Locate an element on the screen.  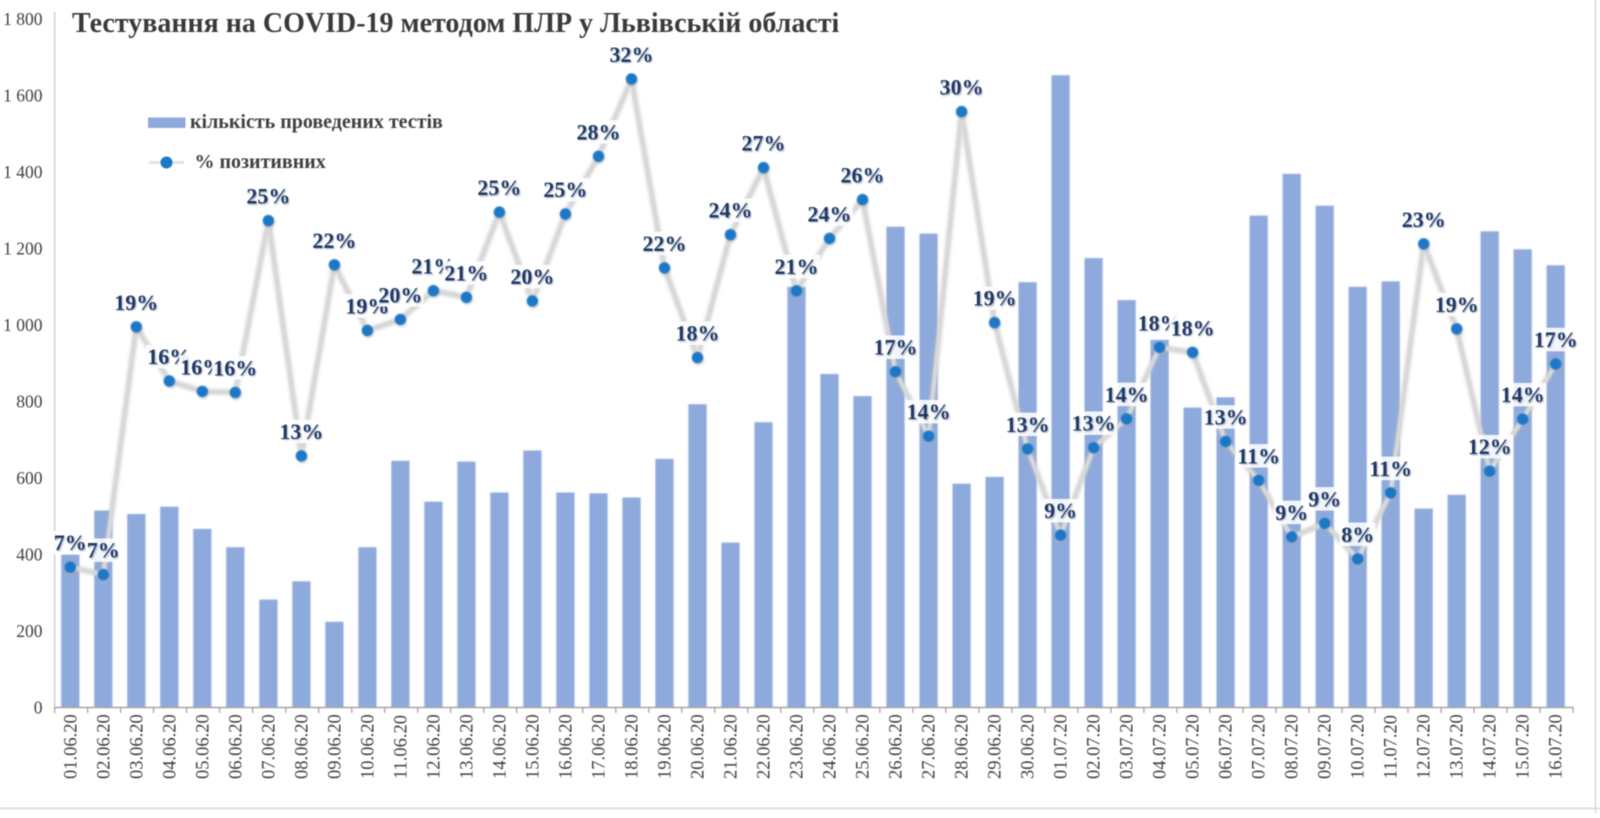
svg-text: 03.06.20 is located at coordinates (137, 746).